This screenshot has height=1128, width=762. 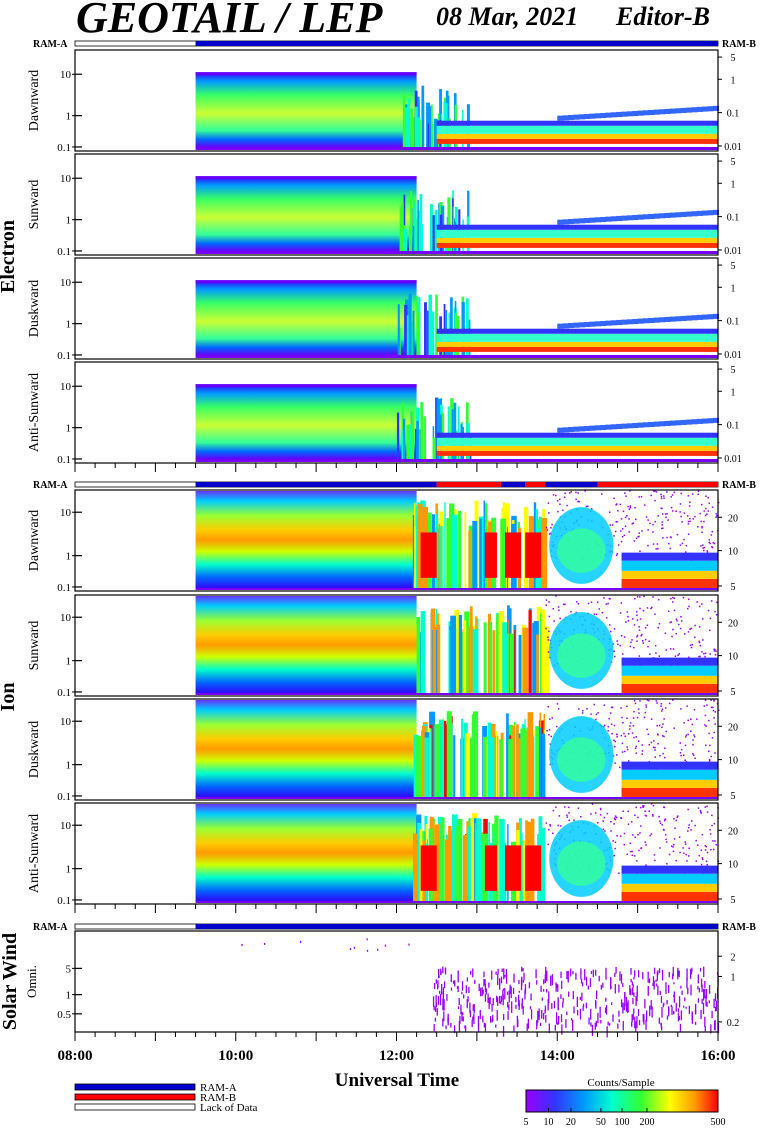 What do you see at coordinates (733, 727) in the screenshot?
I see `right-tick-label: 20` at bounding box center [733, 727].